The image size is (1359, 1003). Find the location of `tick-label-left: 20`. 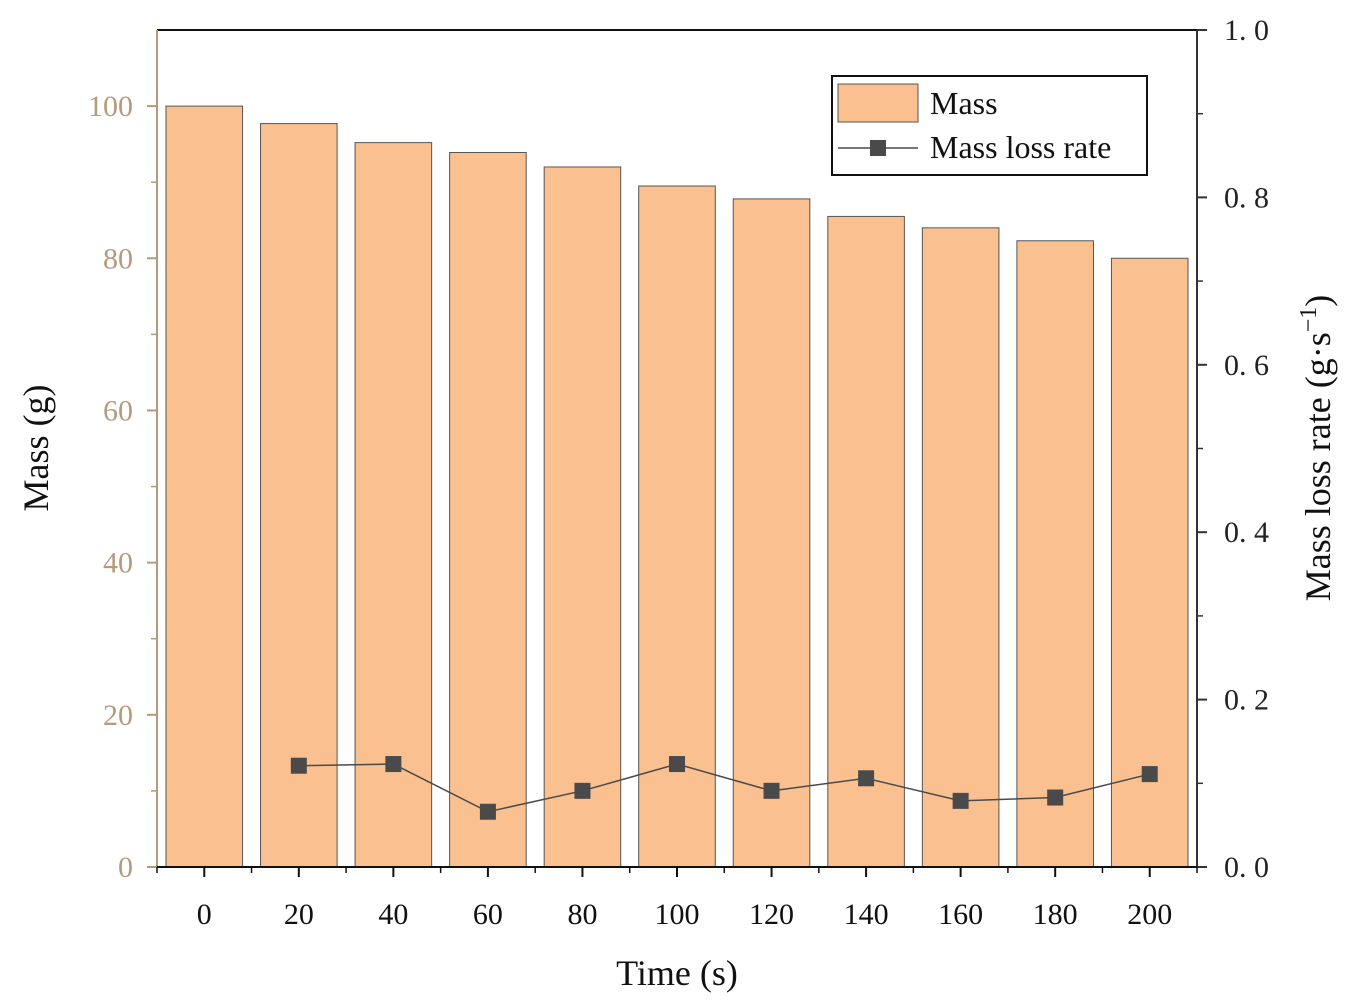

tick-label-left: 20 is located at coordinates (118, 715).